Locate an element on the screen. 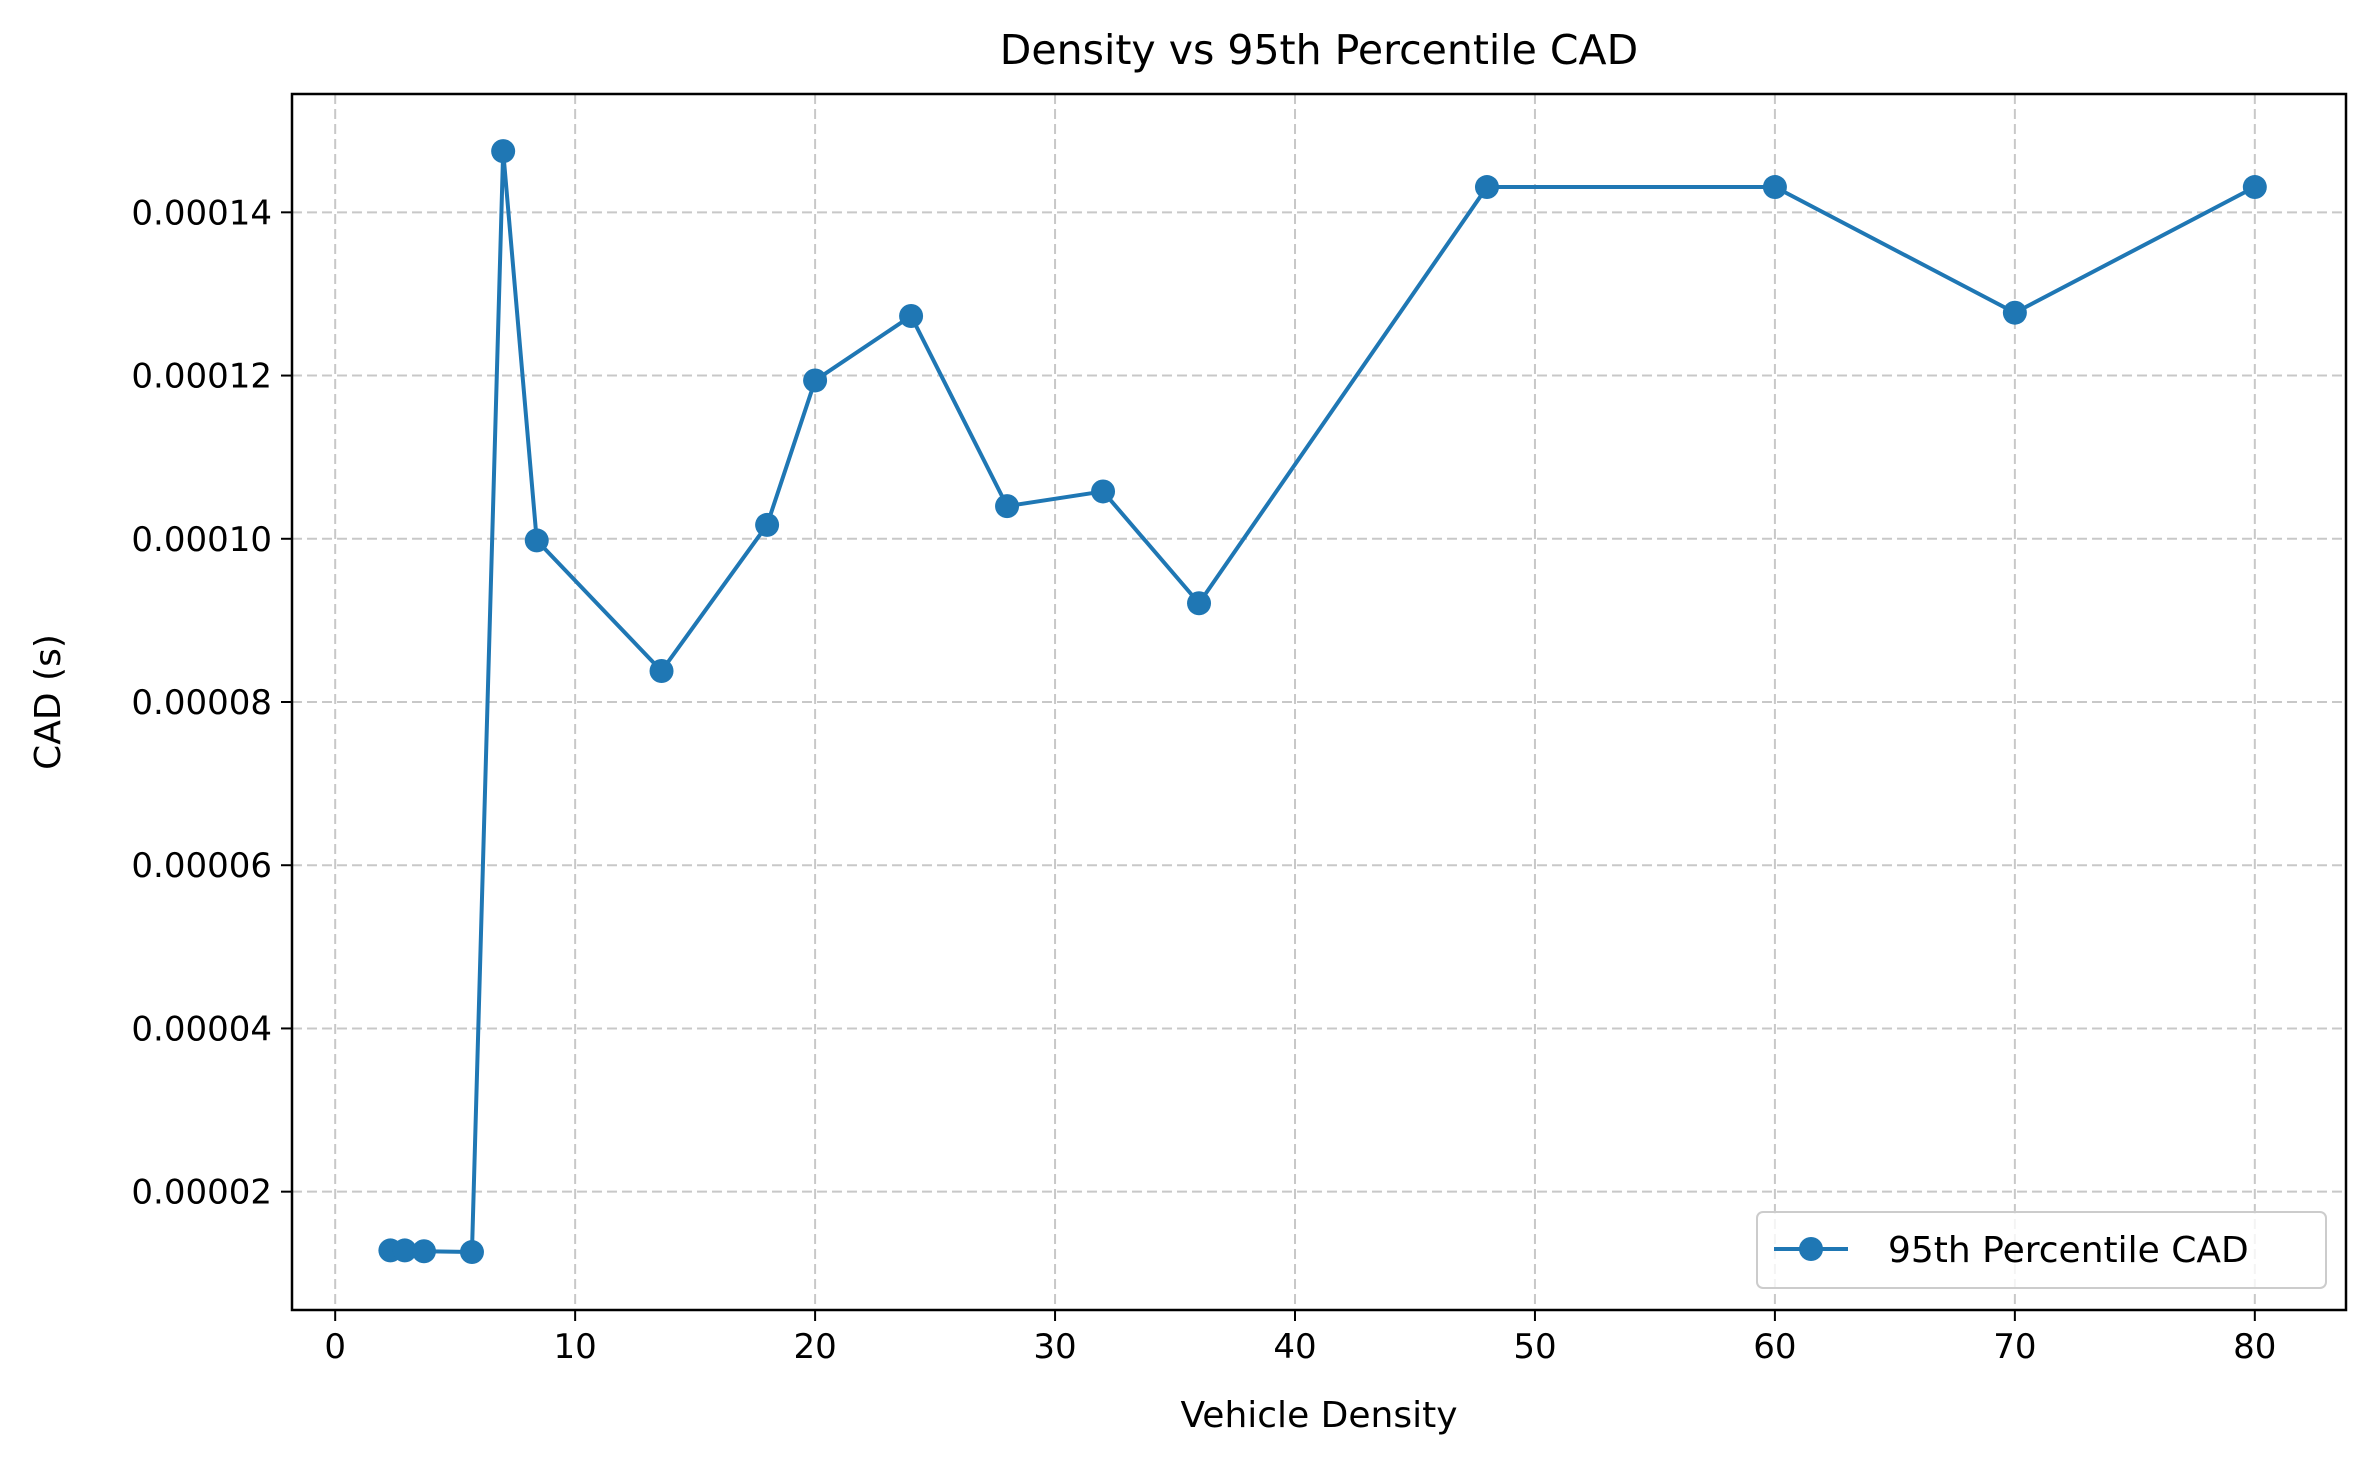 This screenshot has width=2371, height=1466. y-tick-label: 0.00002 is located at coordinates (201, 1193).